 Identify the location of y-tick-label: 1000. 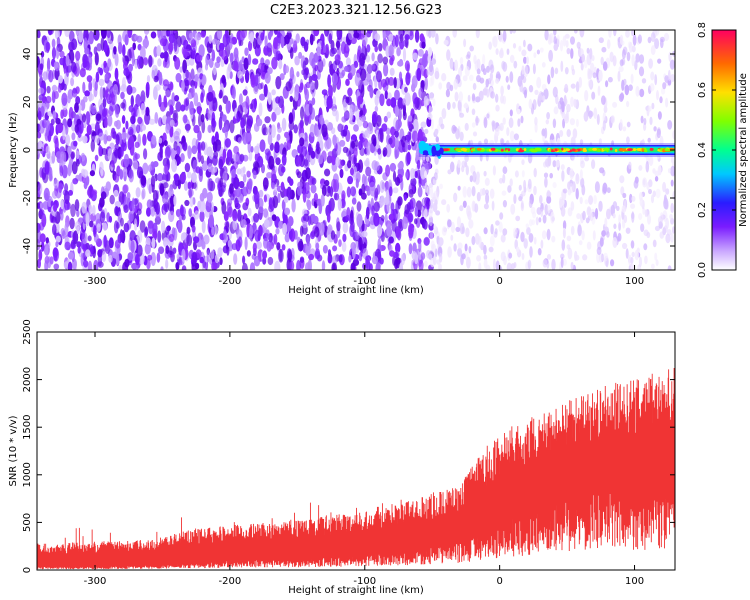
(27, 474).